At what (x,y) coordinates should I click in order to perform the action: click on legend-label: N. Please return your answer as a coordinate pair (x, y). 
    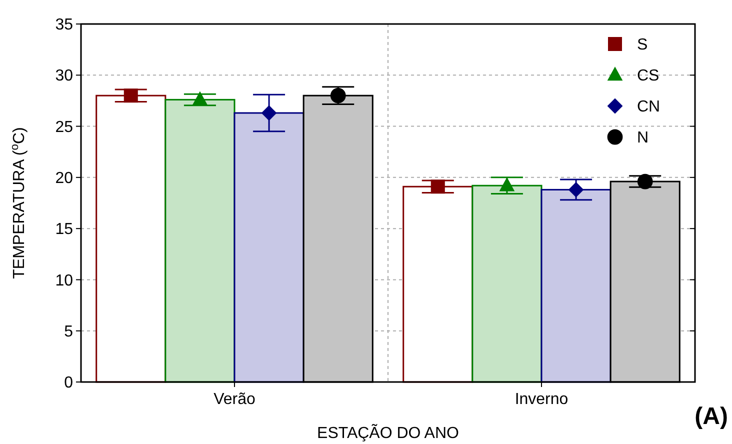
    Looking at the image, I should click on (643, 138).